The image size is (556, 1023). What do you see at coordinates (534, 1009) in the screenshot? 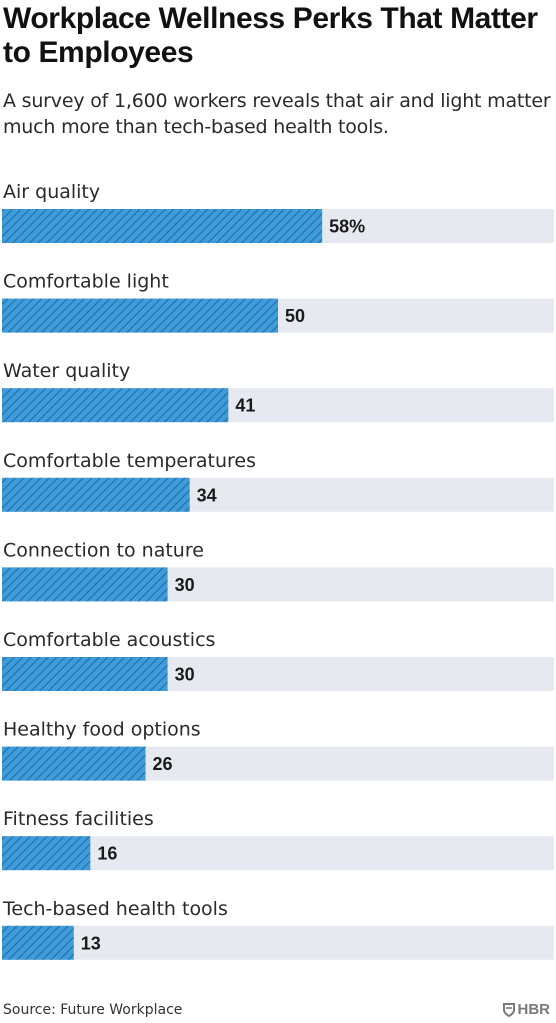
I see `logo-text: HBR` at bounding box center [534, 1009].